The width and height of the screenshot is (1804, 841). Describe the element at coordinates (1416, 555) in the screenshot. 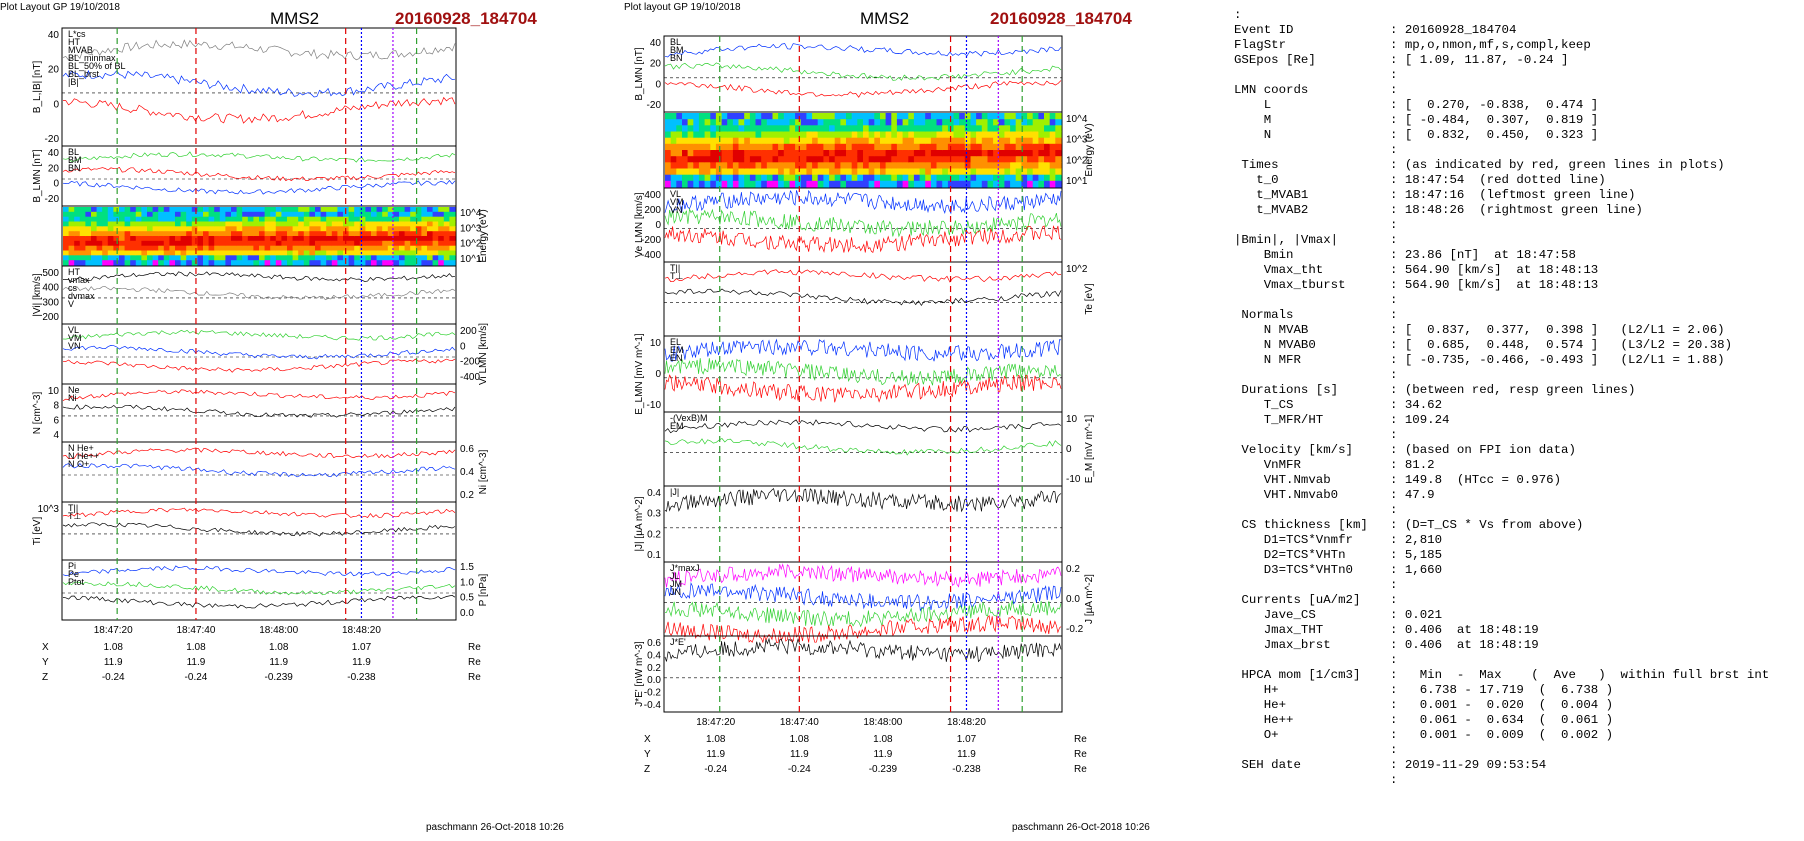

I see `info-value: : 5,185` at that location.